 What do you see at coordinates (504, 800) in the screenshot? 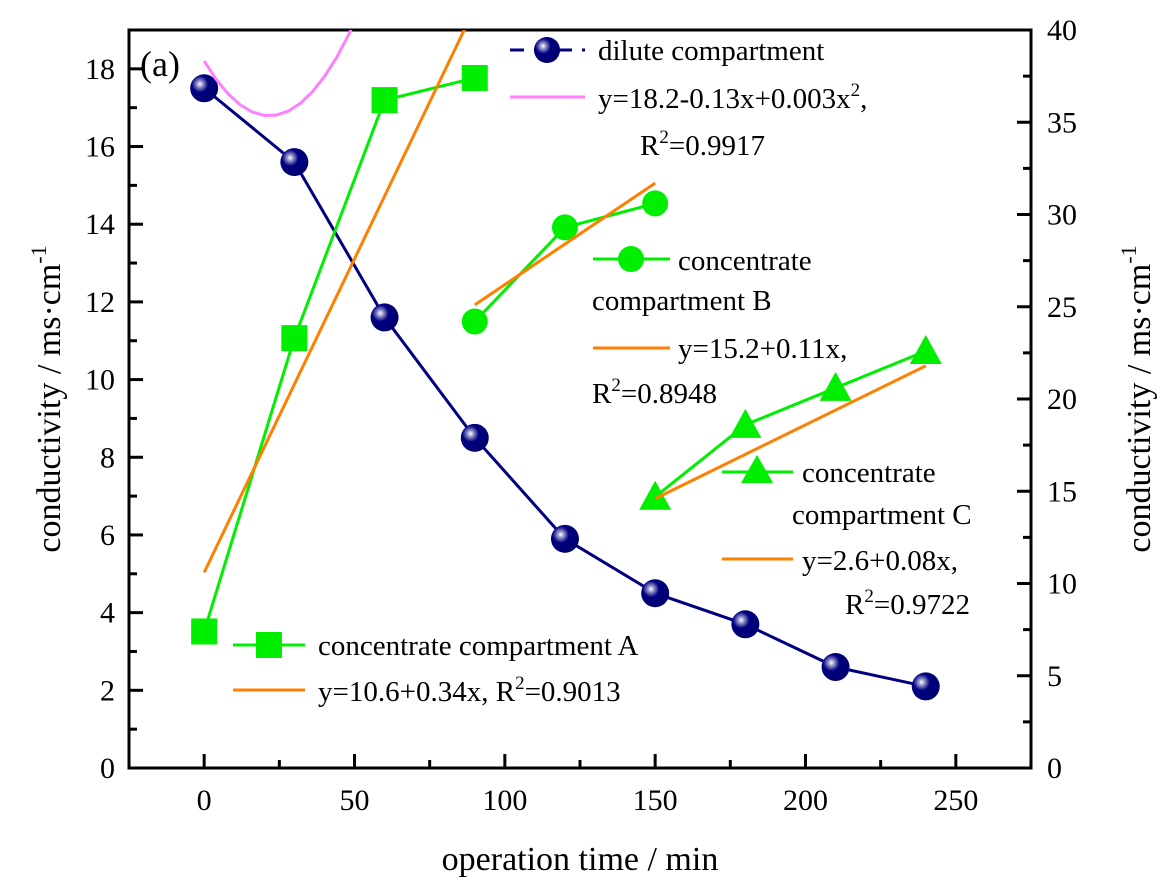
I see `x-tick-label: 100` at bounding box center [504, 800].